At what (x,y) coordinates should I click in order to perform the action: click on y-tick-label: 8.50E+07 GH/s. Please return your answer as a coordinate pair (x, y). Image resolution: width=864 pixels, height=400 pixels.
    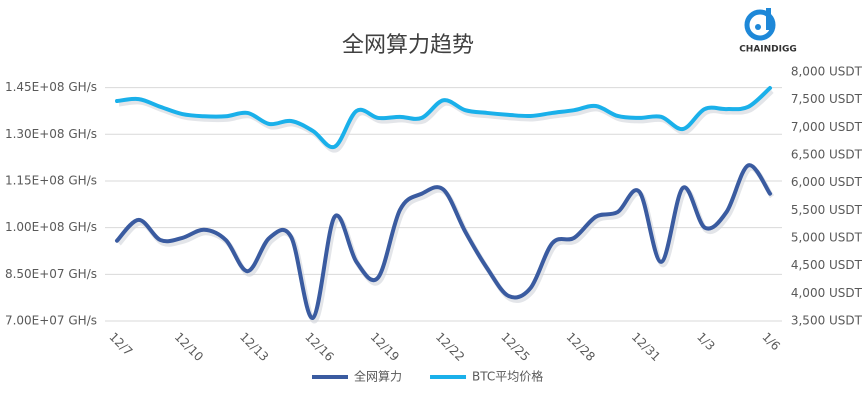
    Looking at the image, I should click on (51, 274).